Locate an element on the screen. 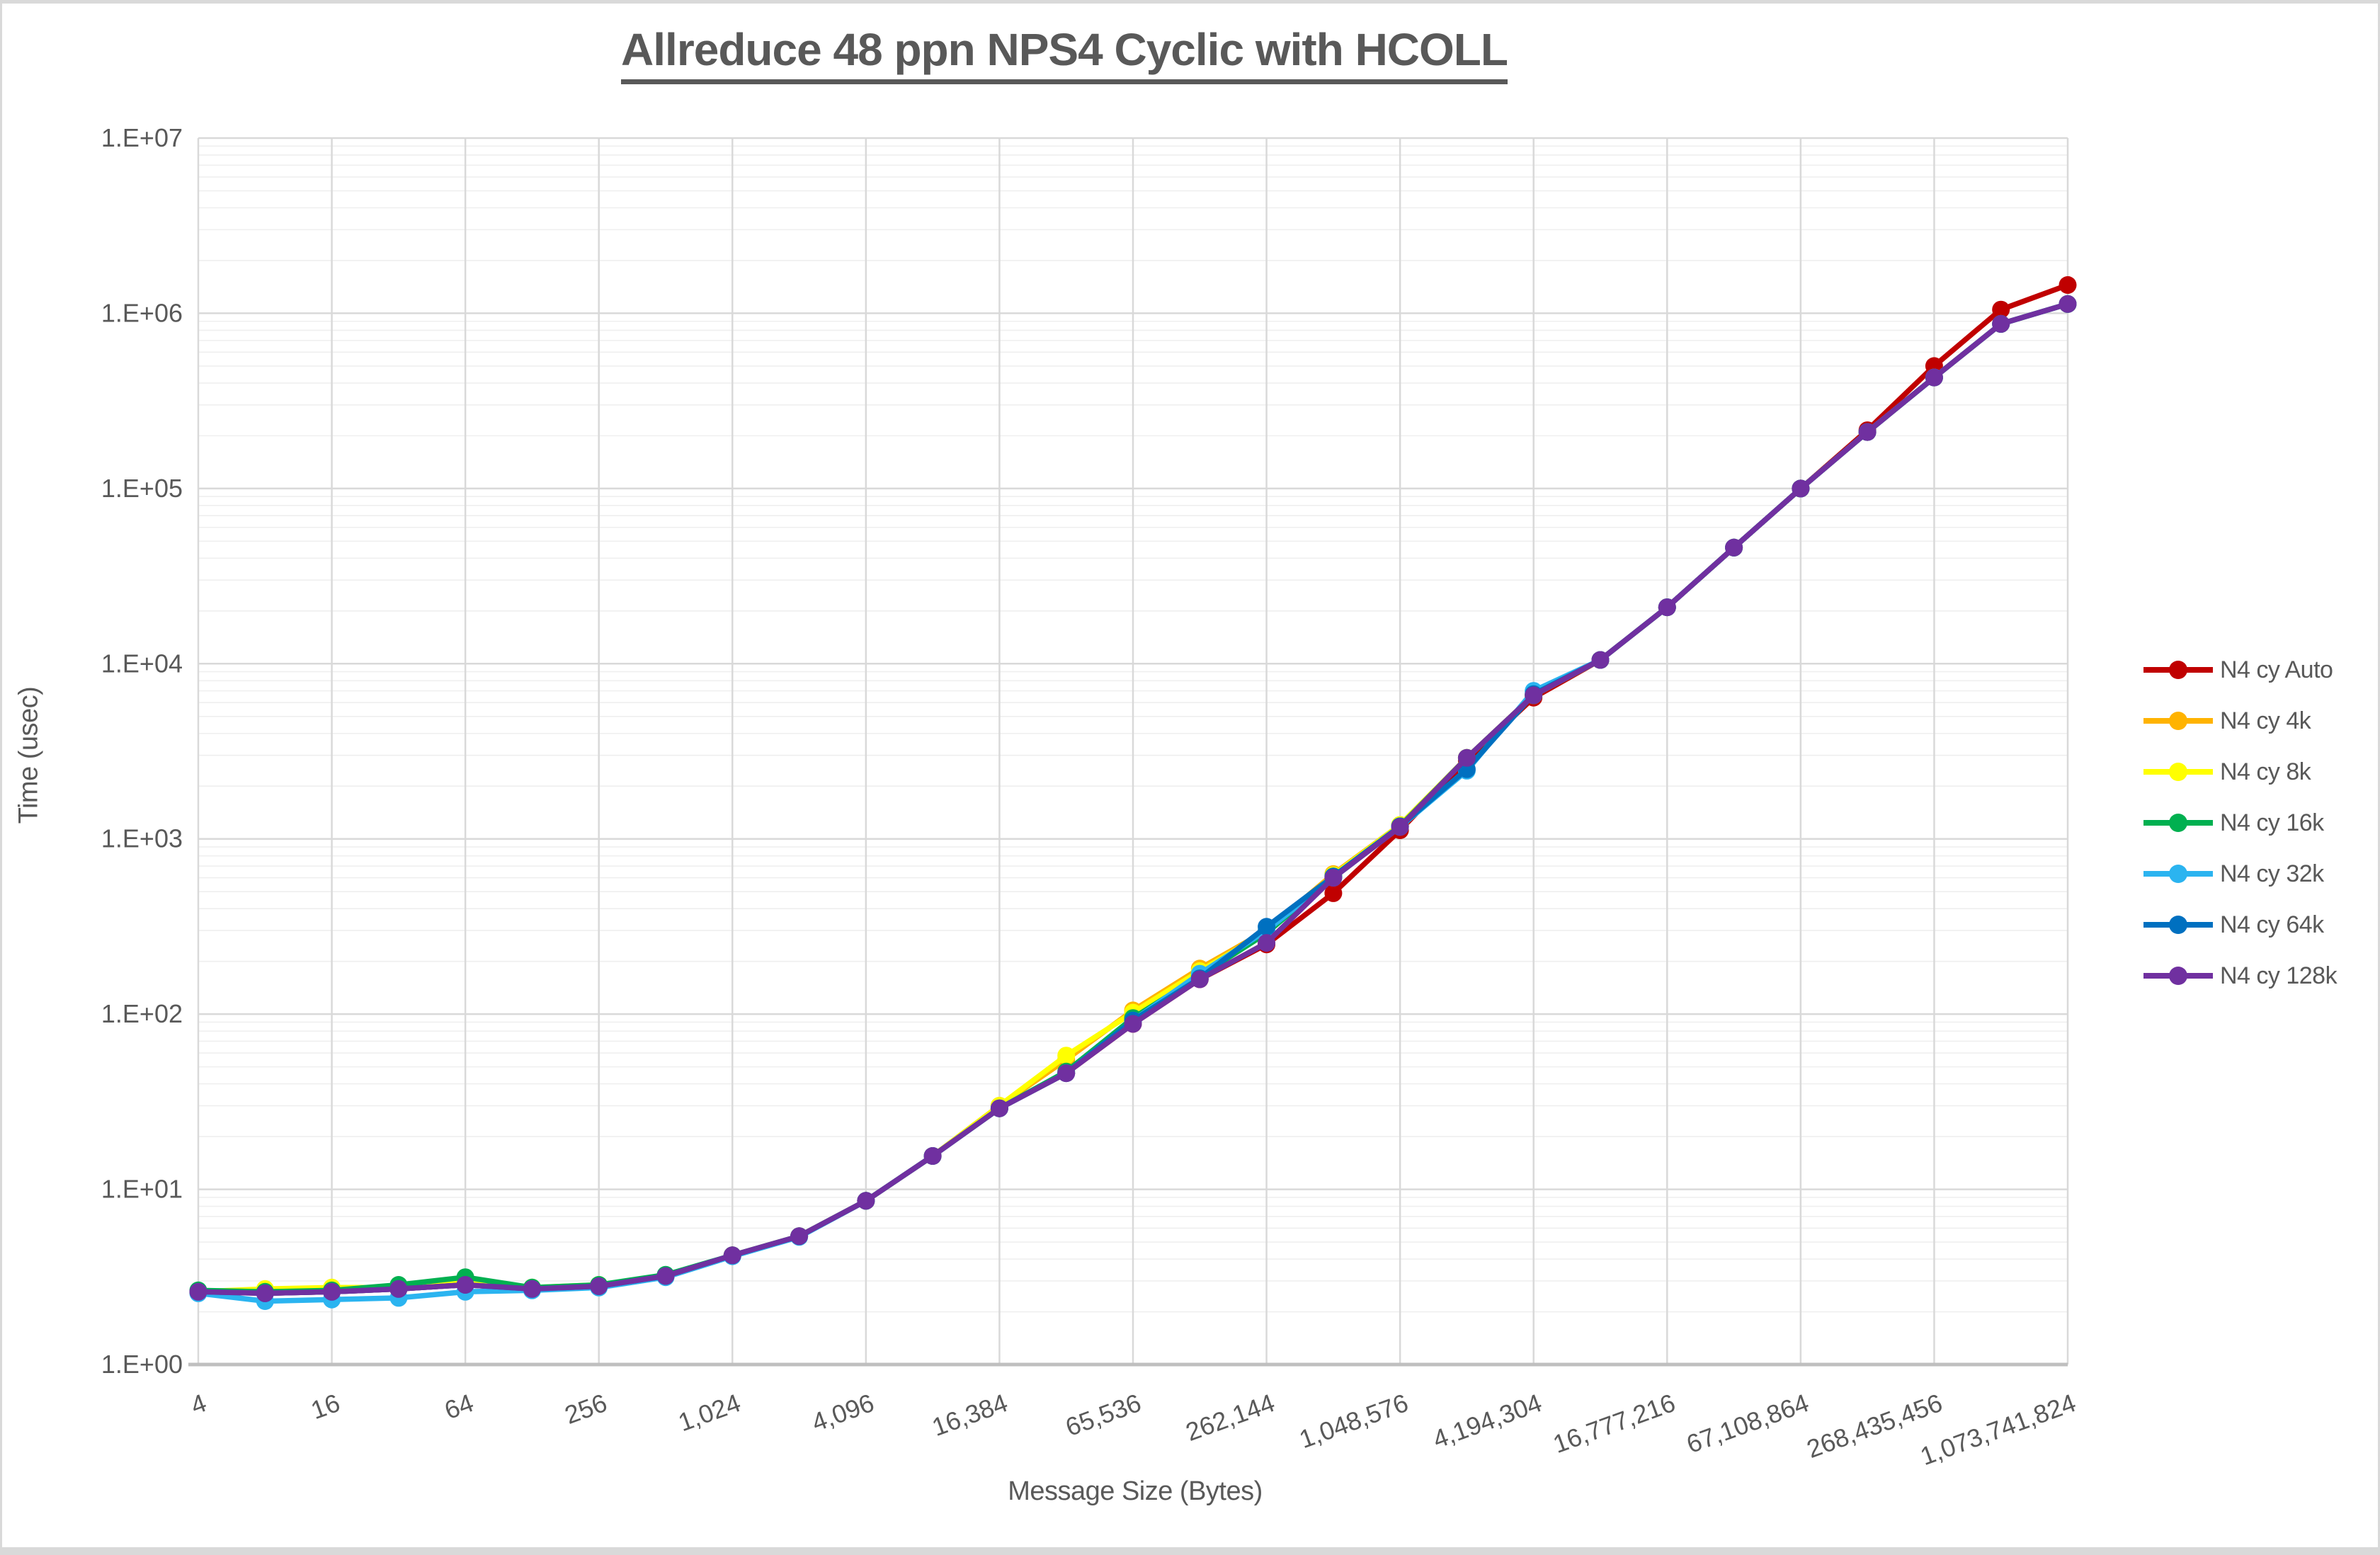 Image resolution: width=2380 pixels, height=1555 pixels. legend-item-n4-cy-64k: N4 cy 64k is located at coordinates (2239, 924).